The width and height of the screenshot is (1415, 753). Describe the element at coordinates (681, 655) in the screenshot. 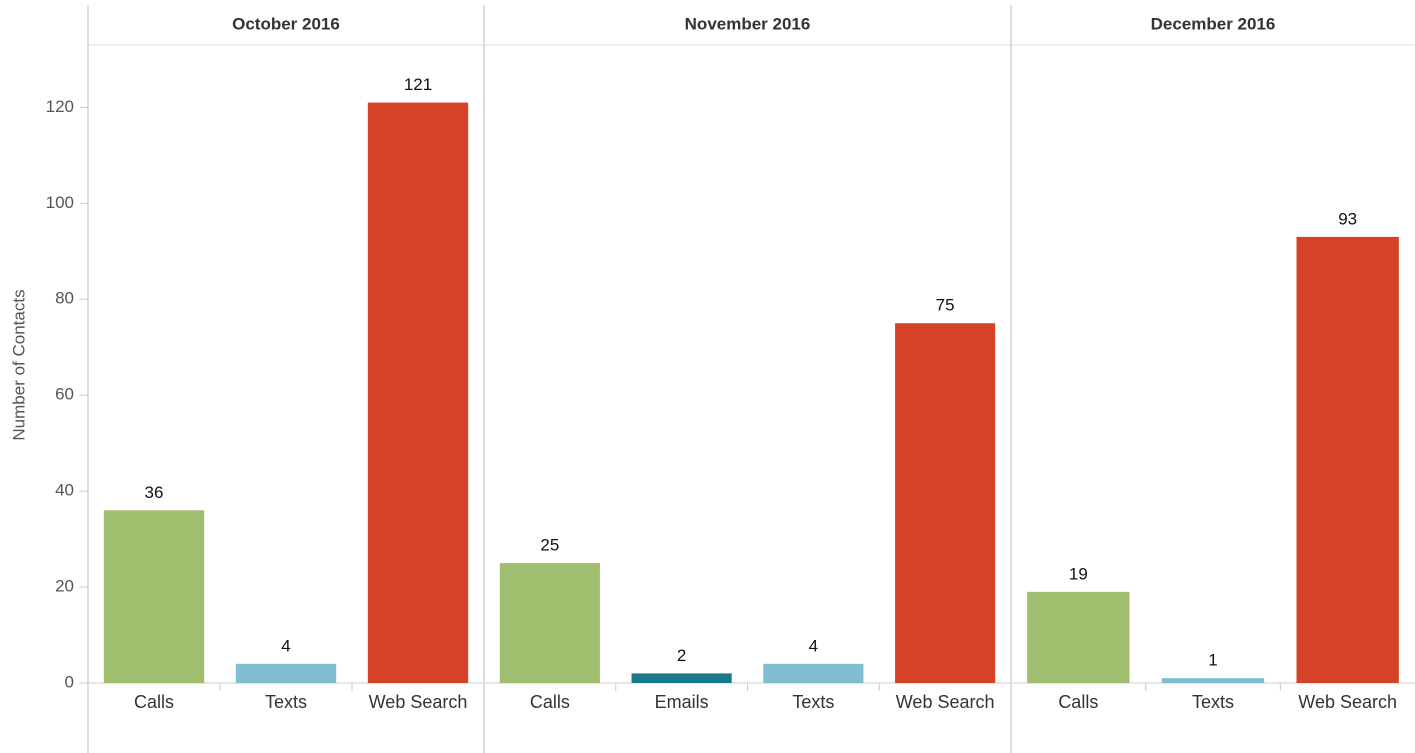

I see `value-label: 2` at that location.